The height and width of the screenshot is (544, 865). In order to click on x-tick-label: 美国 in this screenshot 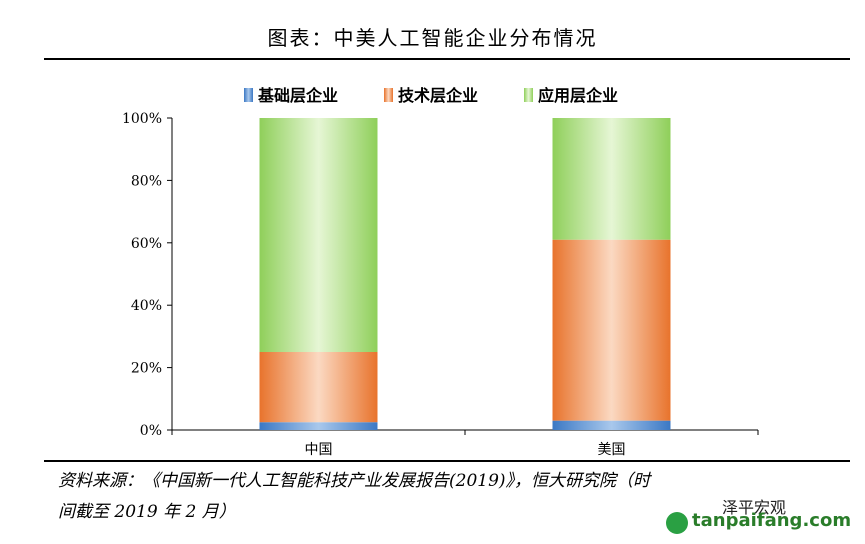, I will do `click(612, 450)`.